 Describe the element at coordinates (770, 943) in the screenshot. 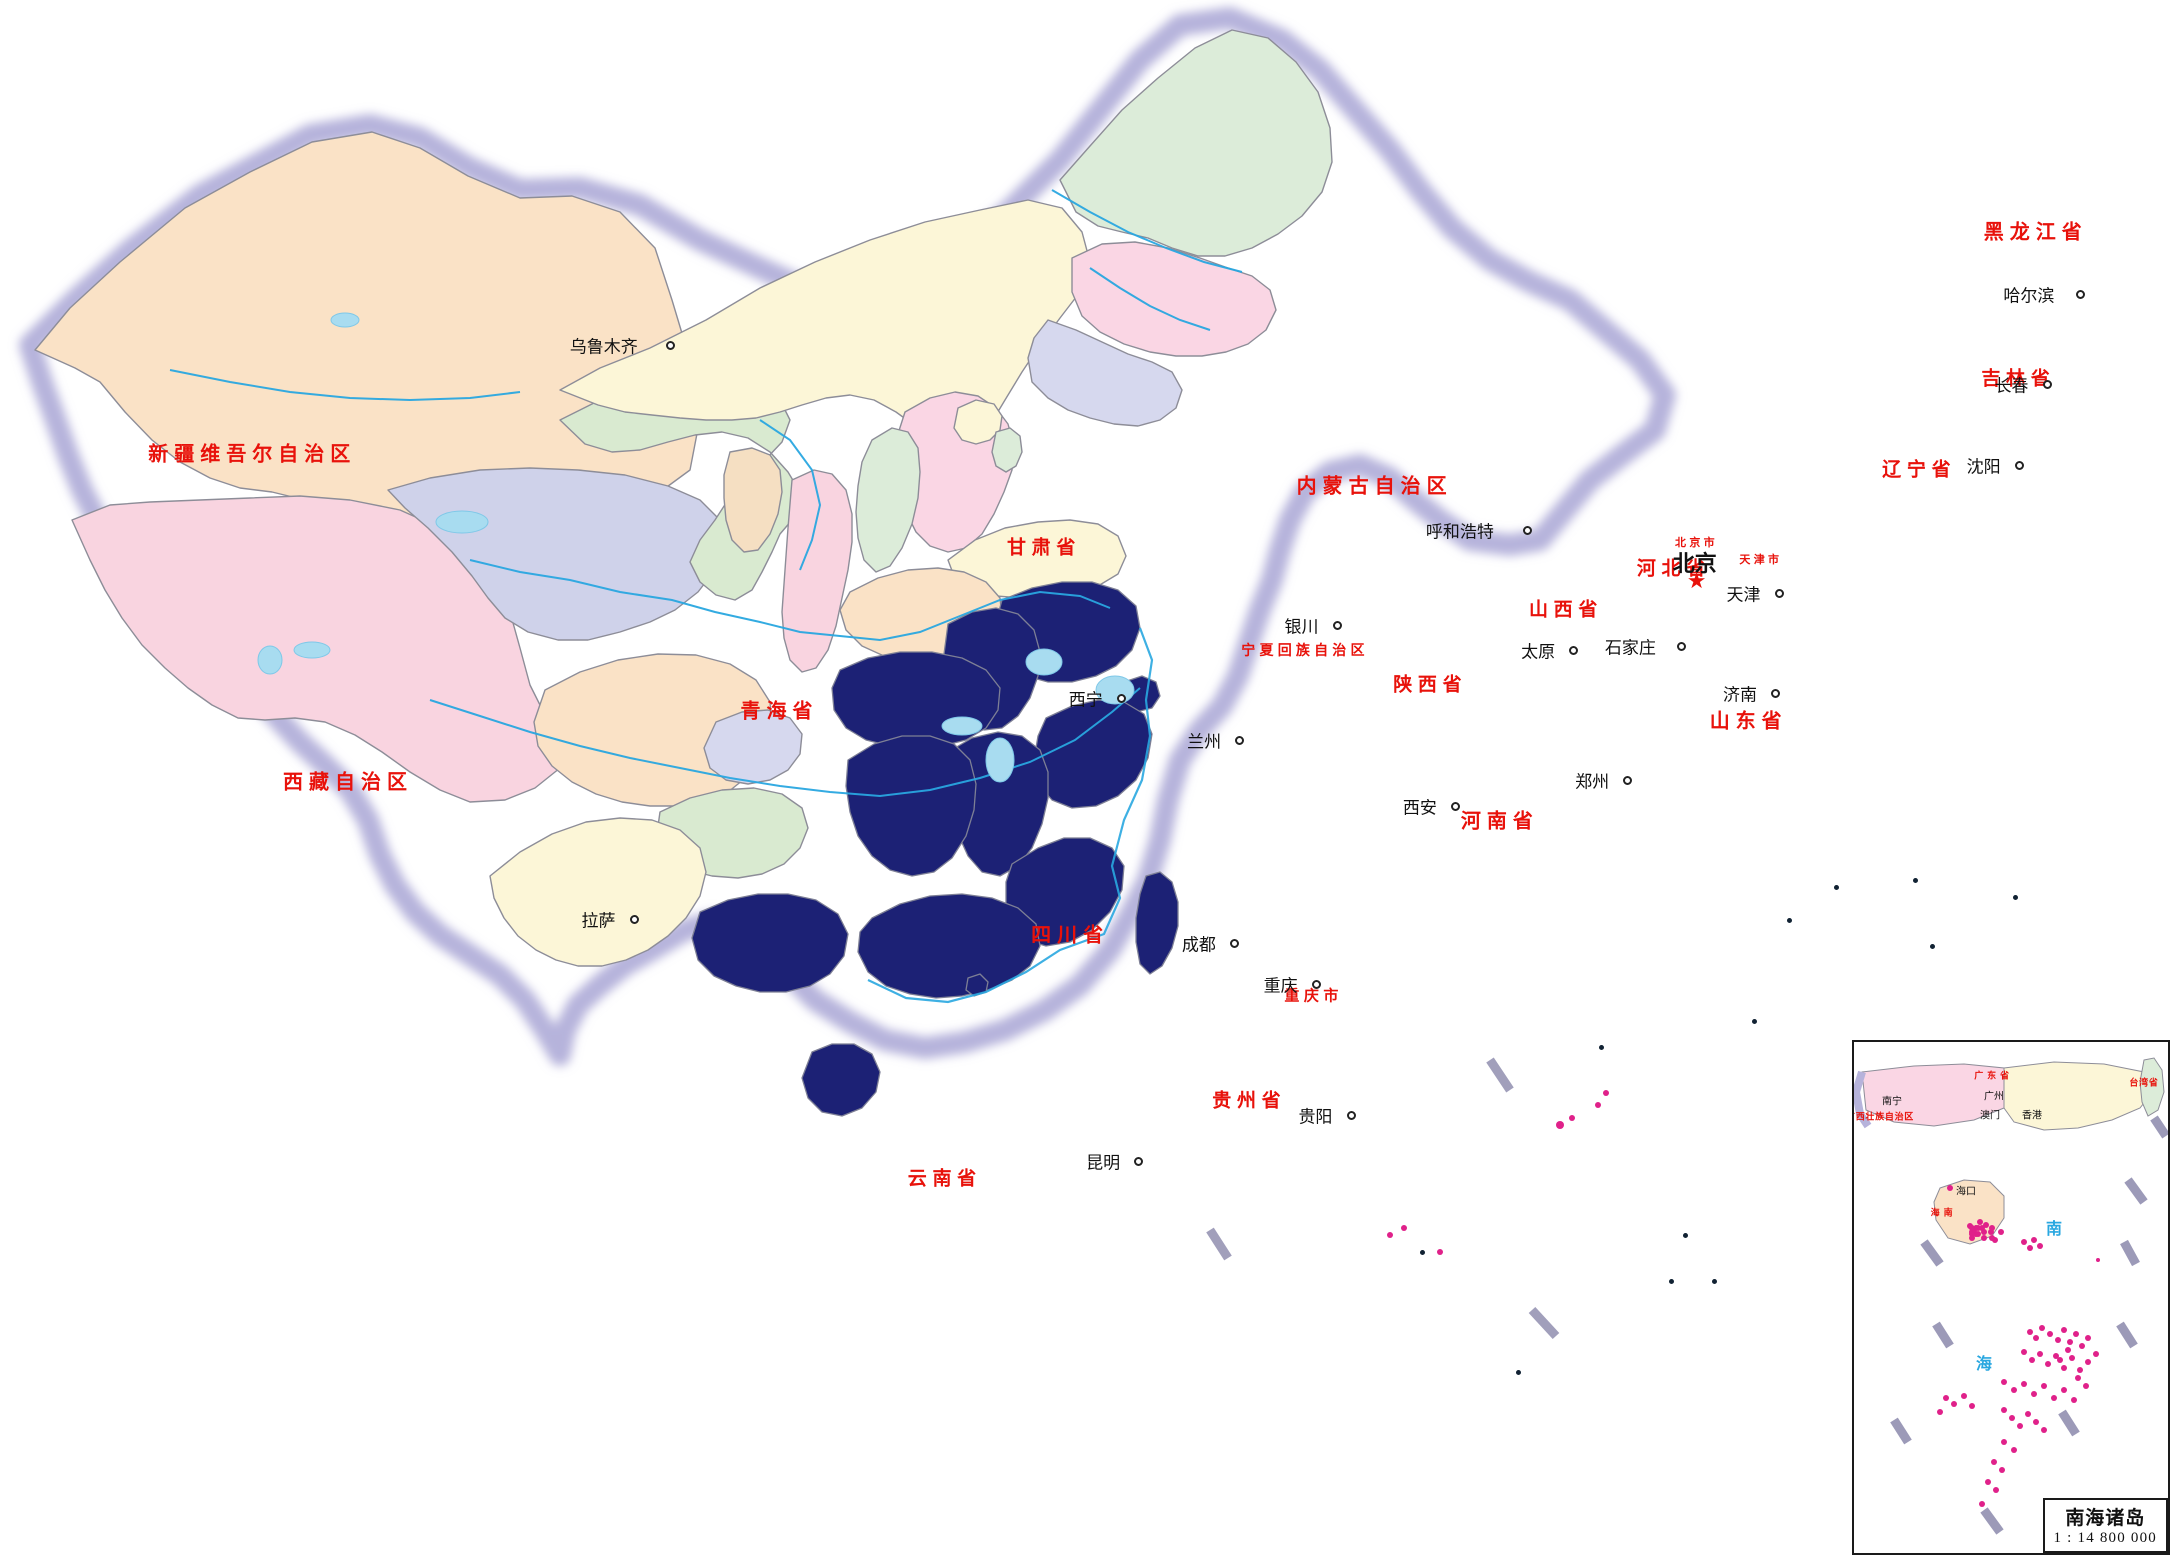

I see `province-guangxi` at that location.